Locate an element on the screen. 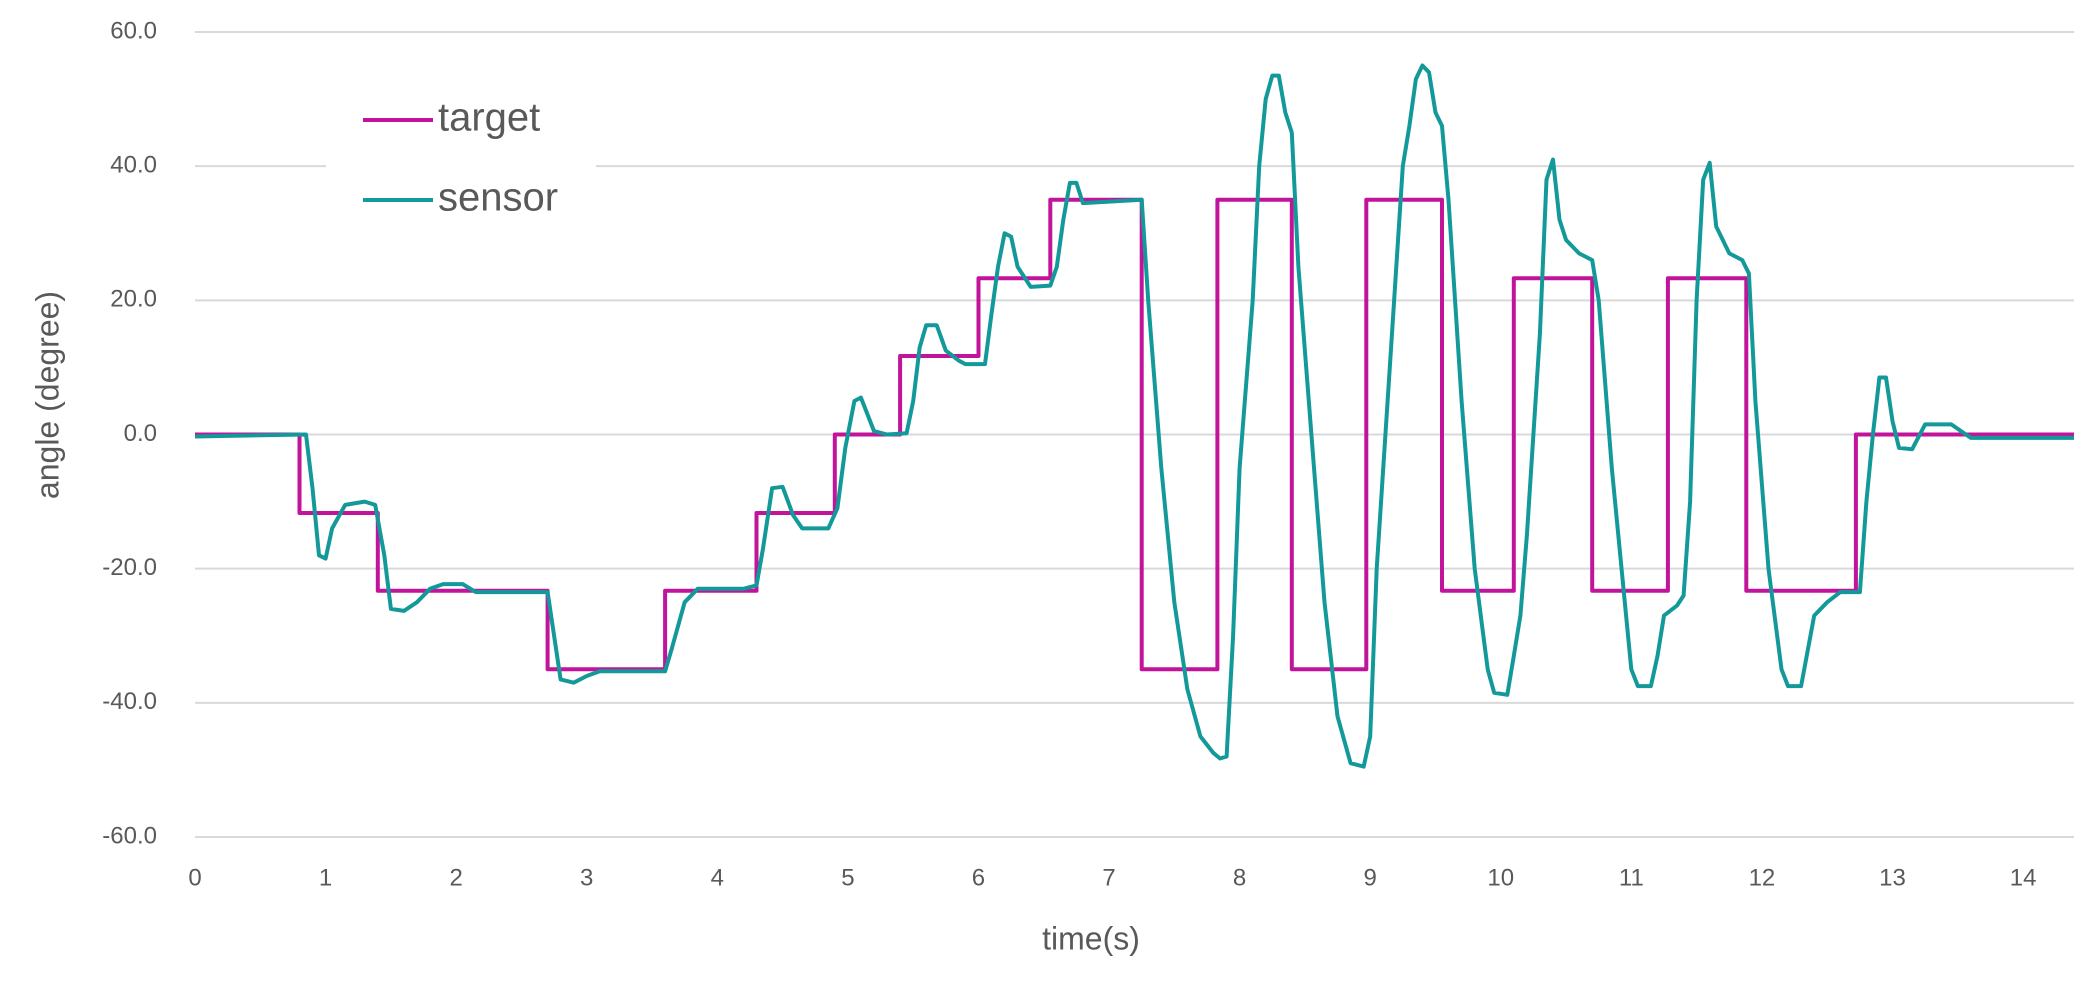 The width and height of the screenshot is (2097, 983). y-axis-title: angle (degree) is located at coordinates (47, 395).